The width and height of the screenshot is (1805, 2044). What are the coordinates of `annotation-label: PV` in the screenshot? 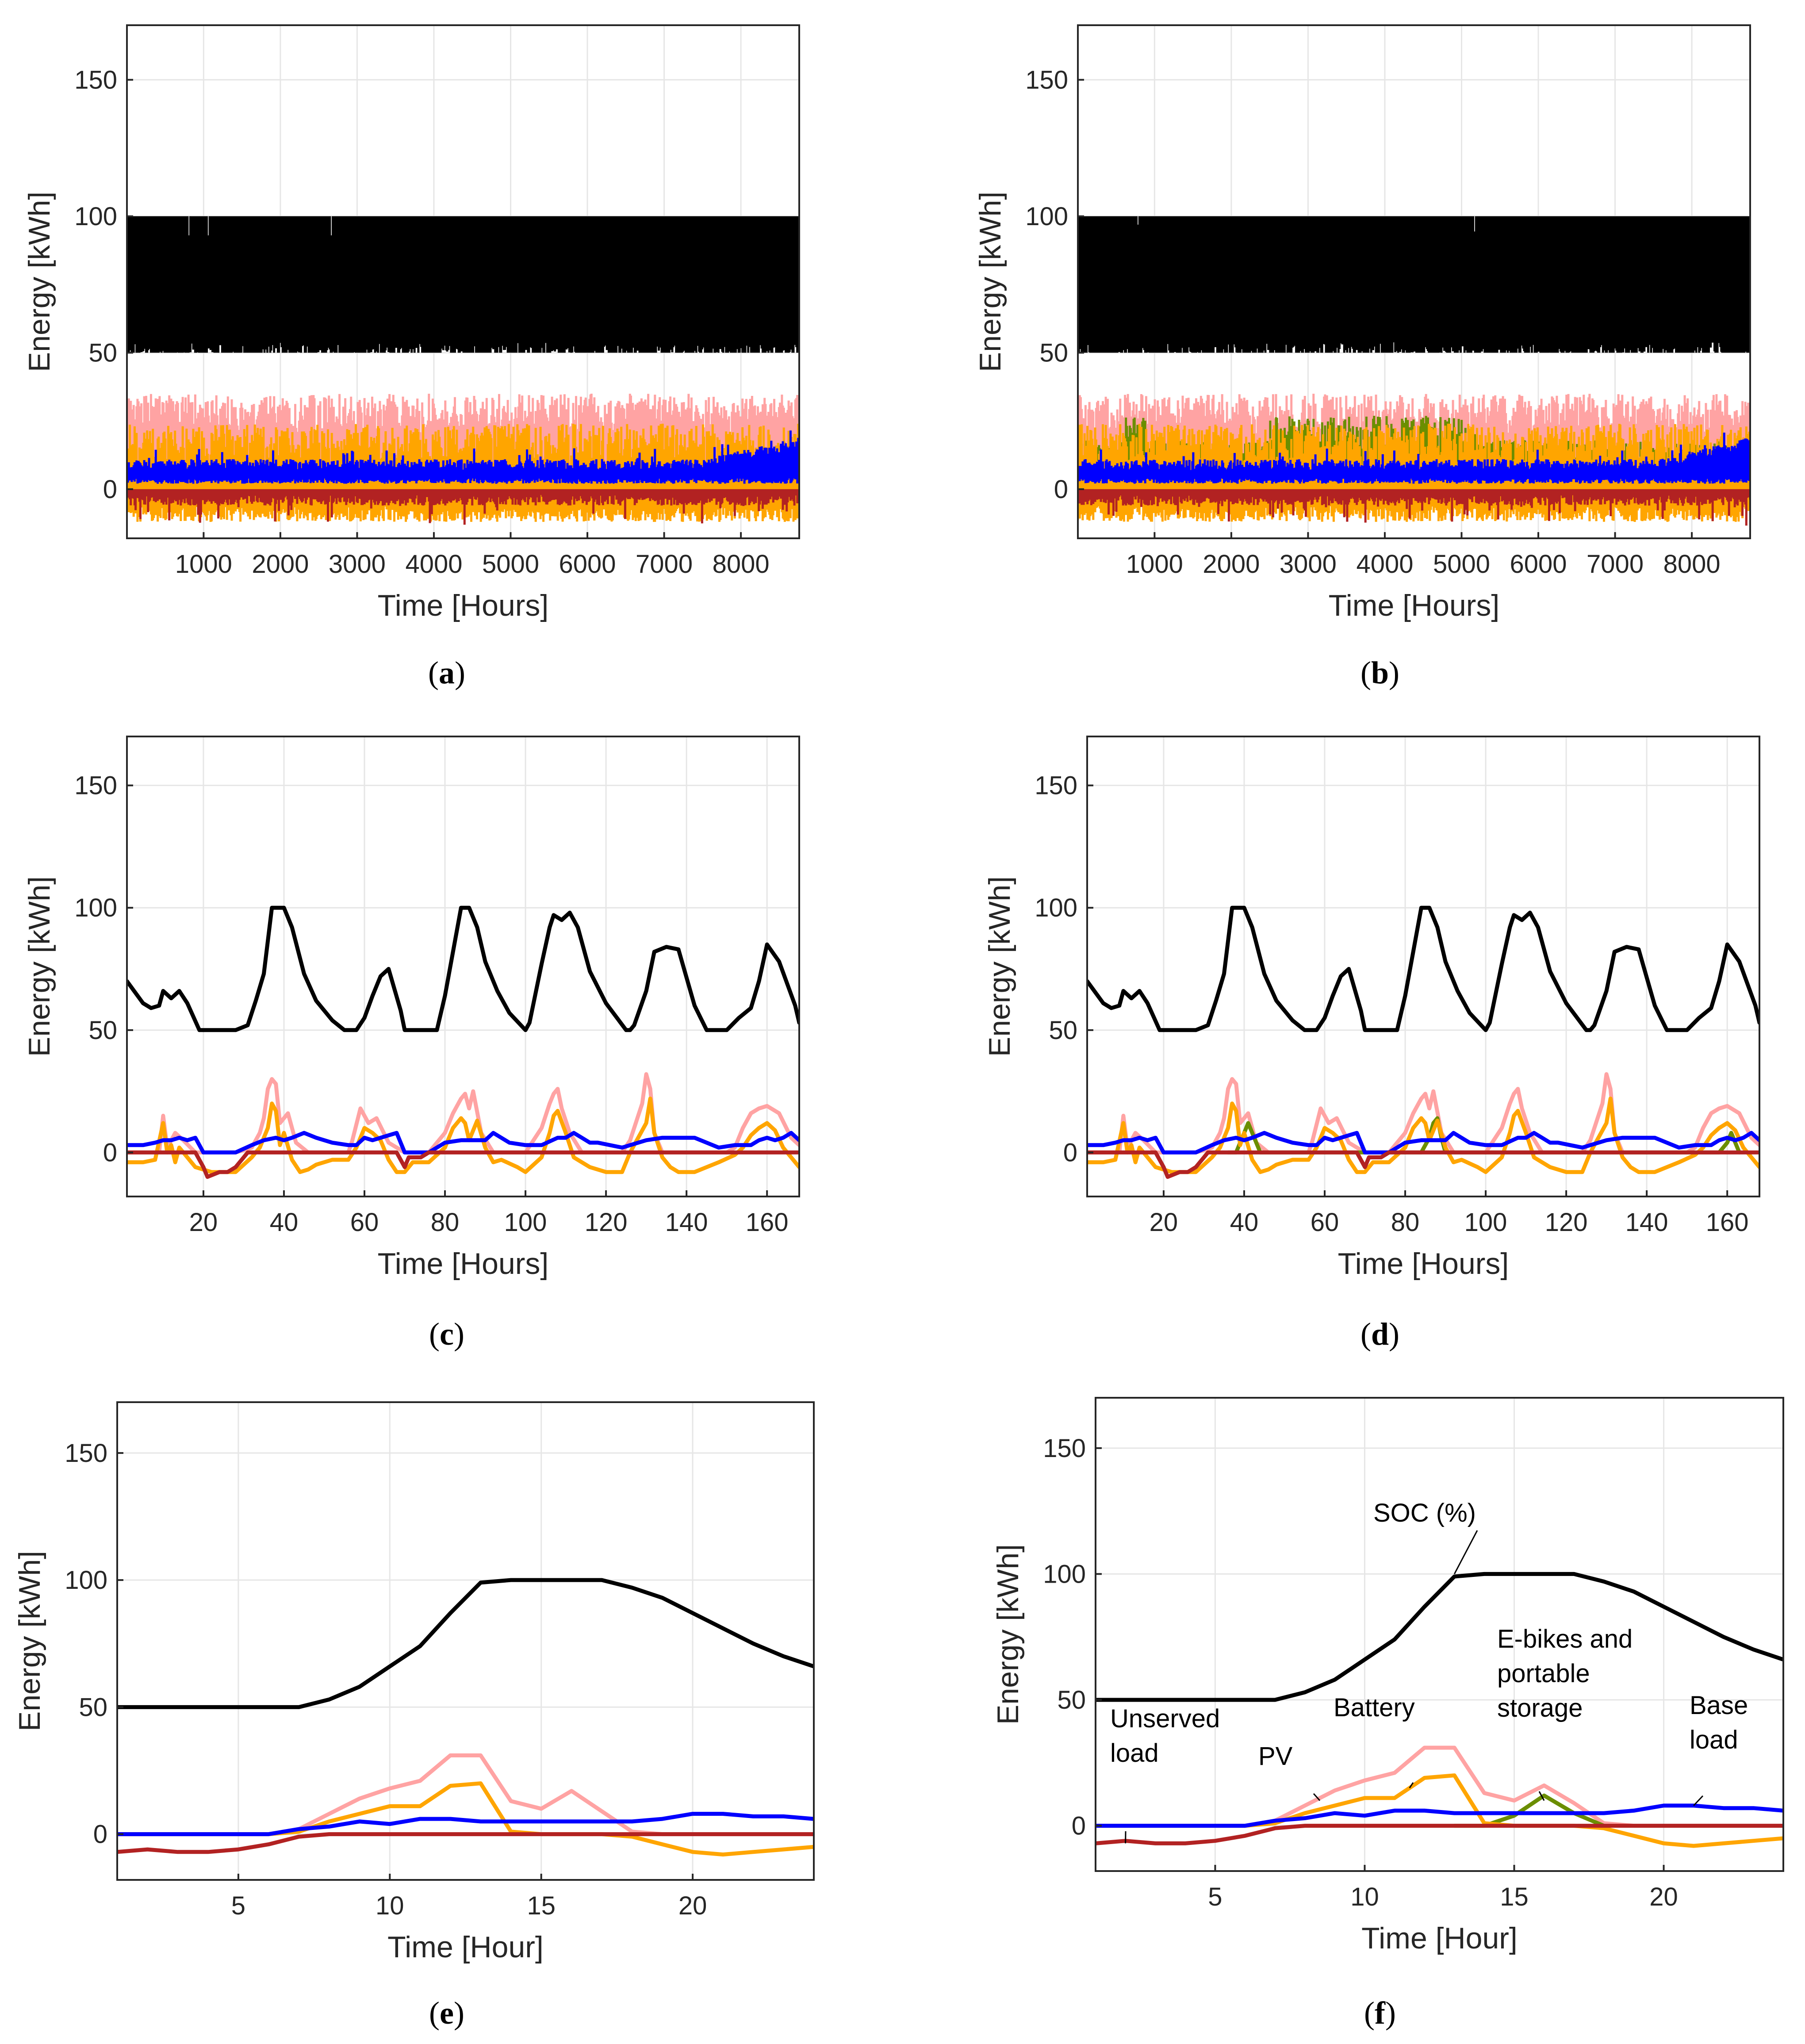 It's located at (1275, 1757).